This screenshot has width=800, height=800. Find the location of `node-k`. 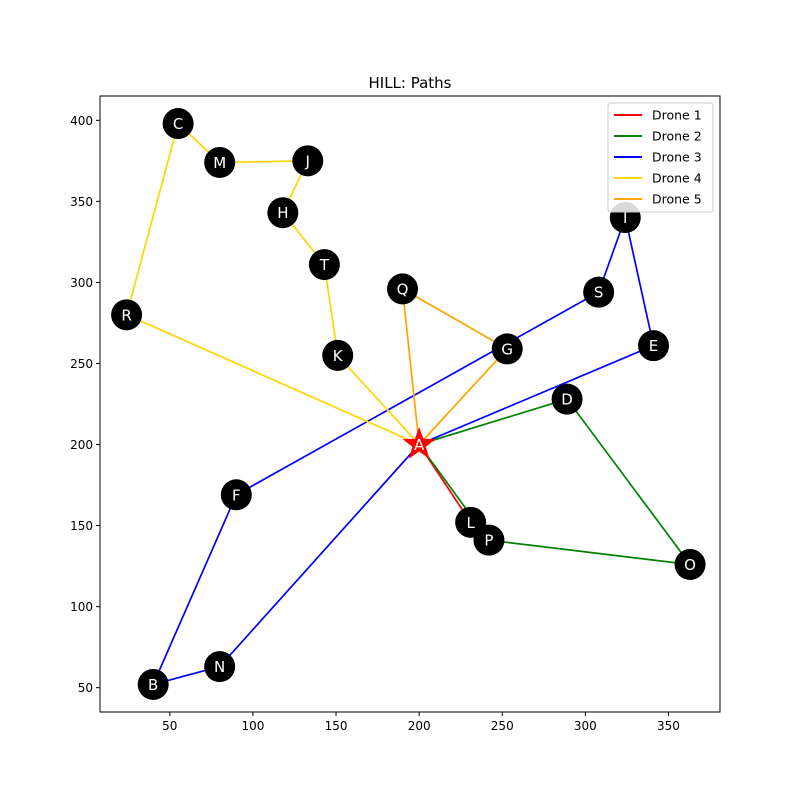

node-k is located at coordinates (338, 355).